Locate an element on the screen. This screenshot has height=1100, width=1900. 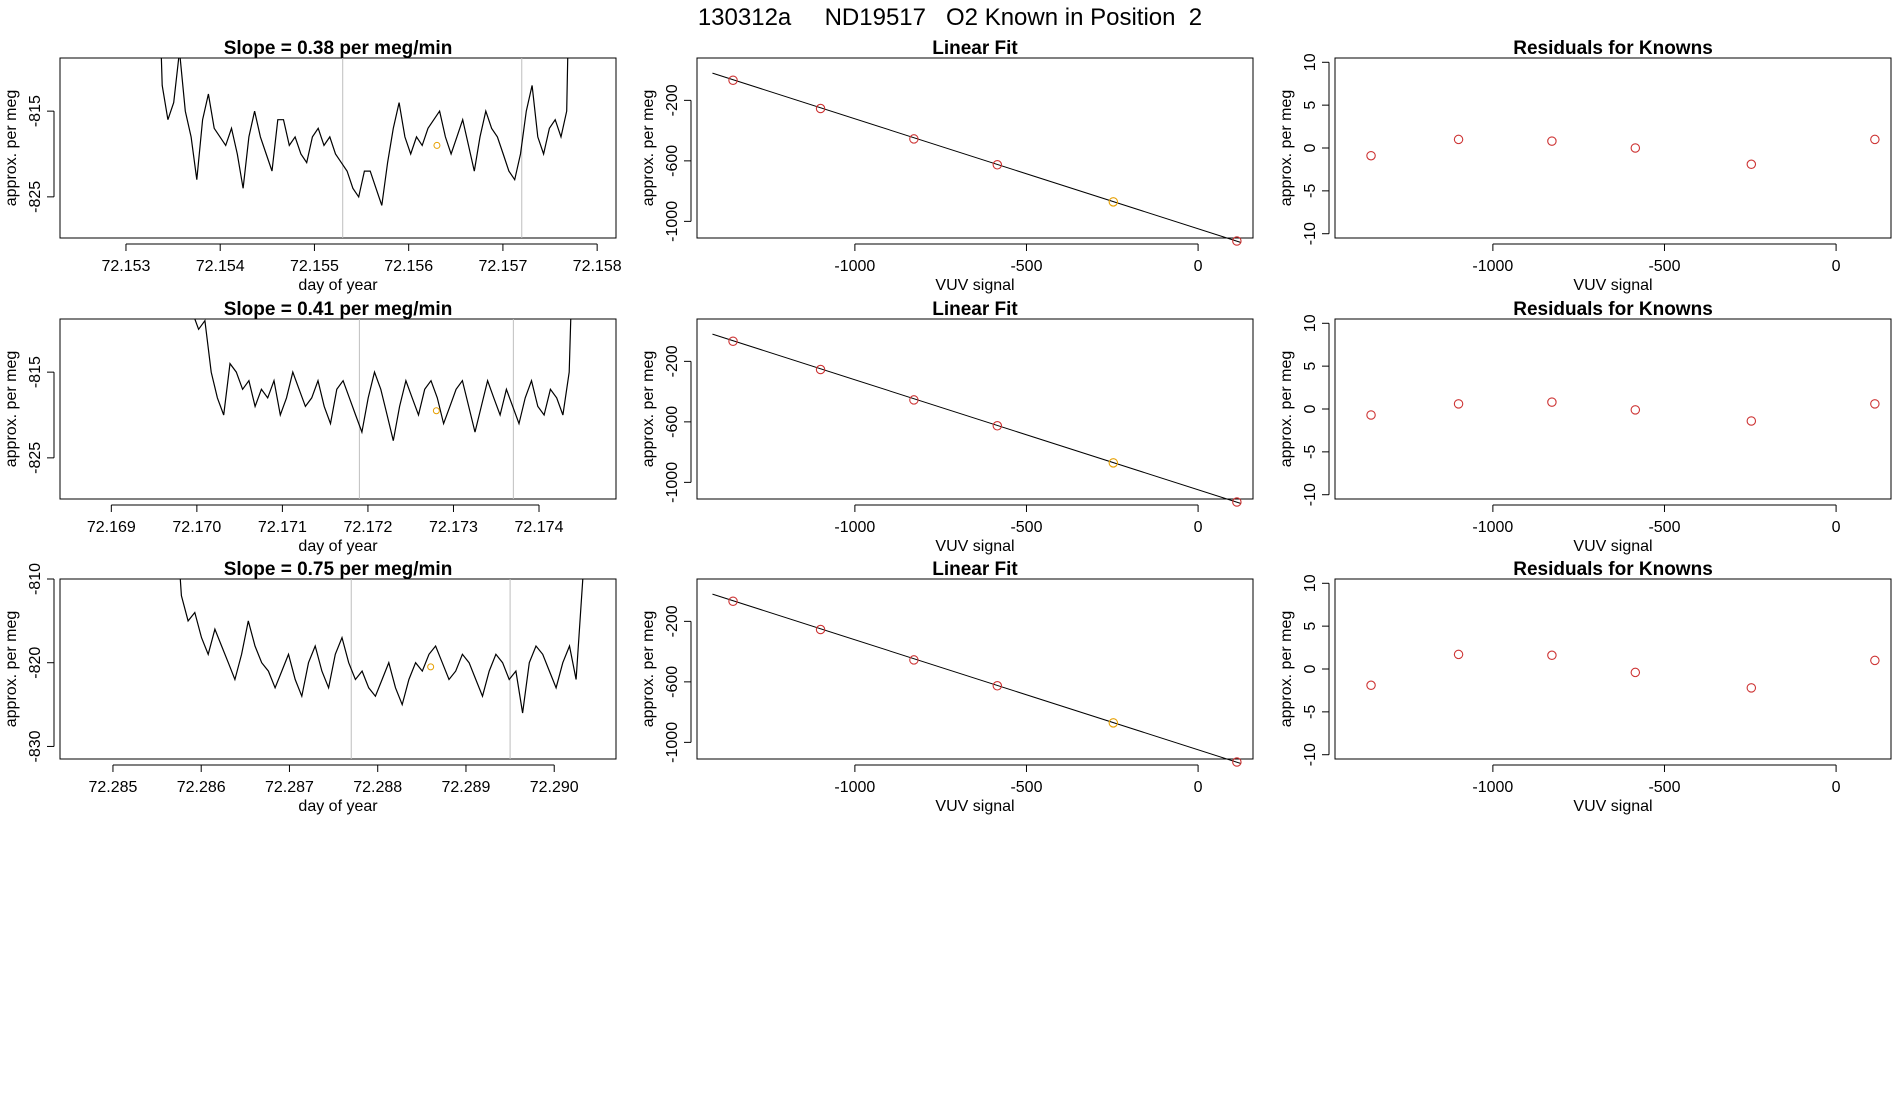
x-tick-label: 72.286 is located at coordinates (201, 787).